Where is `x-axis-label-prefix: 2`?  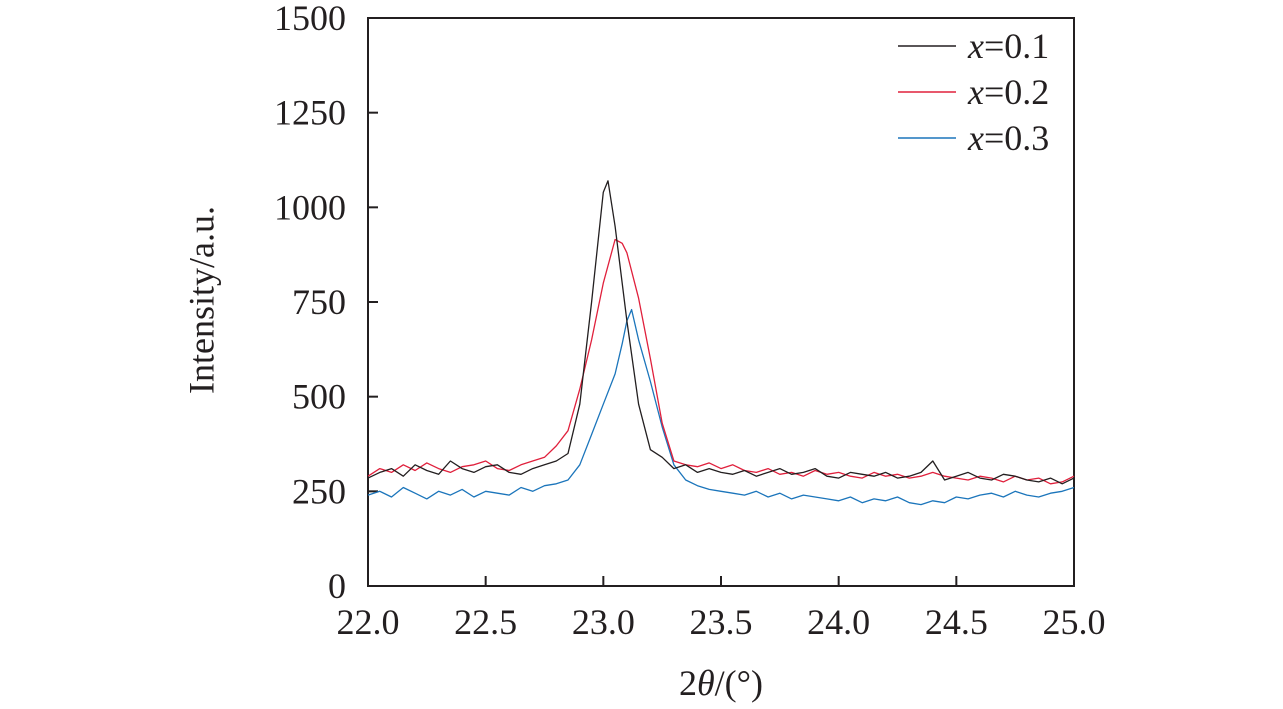
x-axis-label-prefix: 2 is located at coordinates (688, 683).